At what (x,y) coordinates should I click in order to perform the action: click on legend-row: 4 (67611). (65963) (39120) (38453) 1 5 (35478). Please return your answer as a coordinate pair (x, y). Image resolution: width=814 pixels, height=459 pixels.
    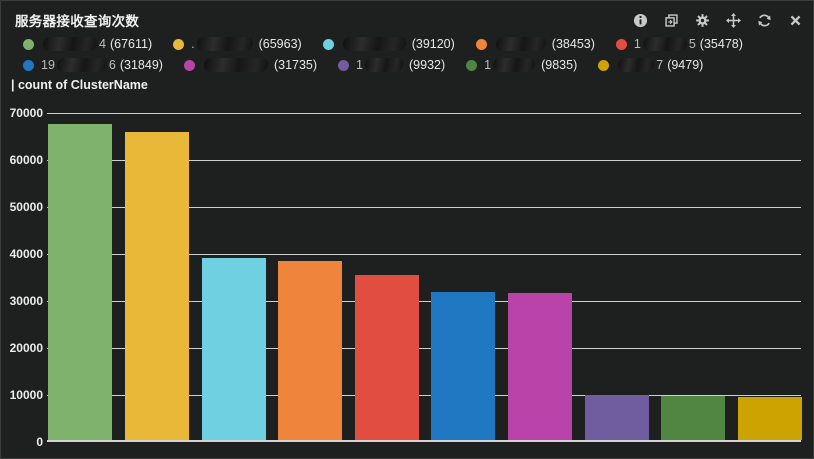
    Looking at the image, I should click on (414, 44).